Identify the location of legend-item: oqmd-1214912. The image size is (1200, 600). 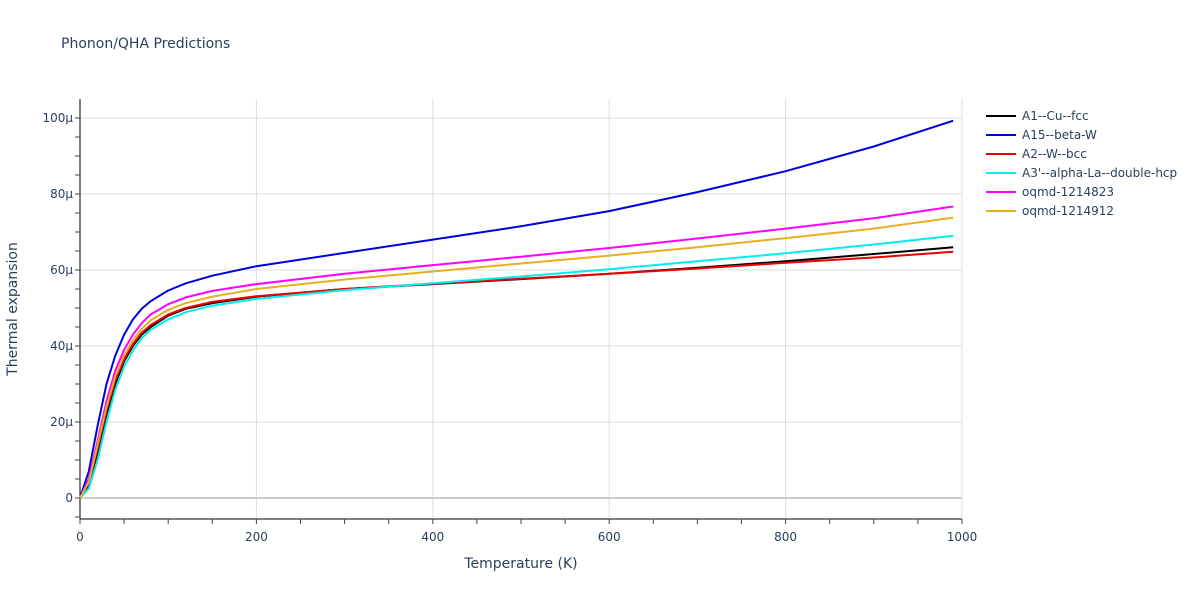
(1081, 210).